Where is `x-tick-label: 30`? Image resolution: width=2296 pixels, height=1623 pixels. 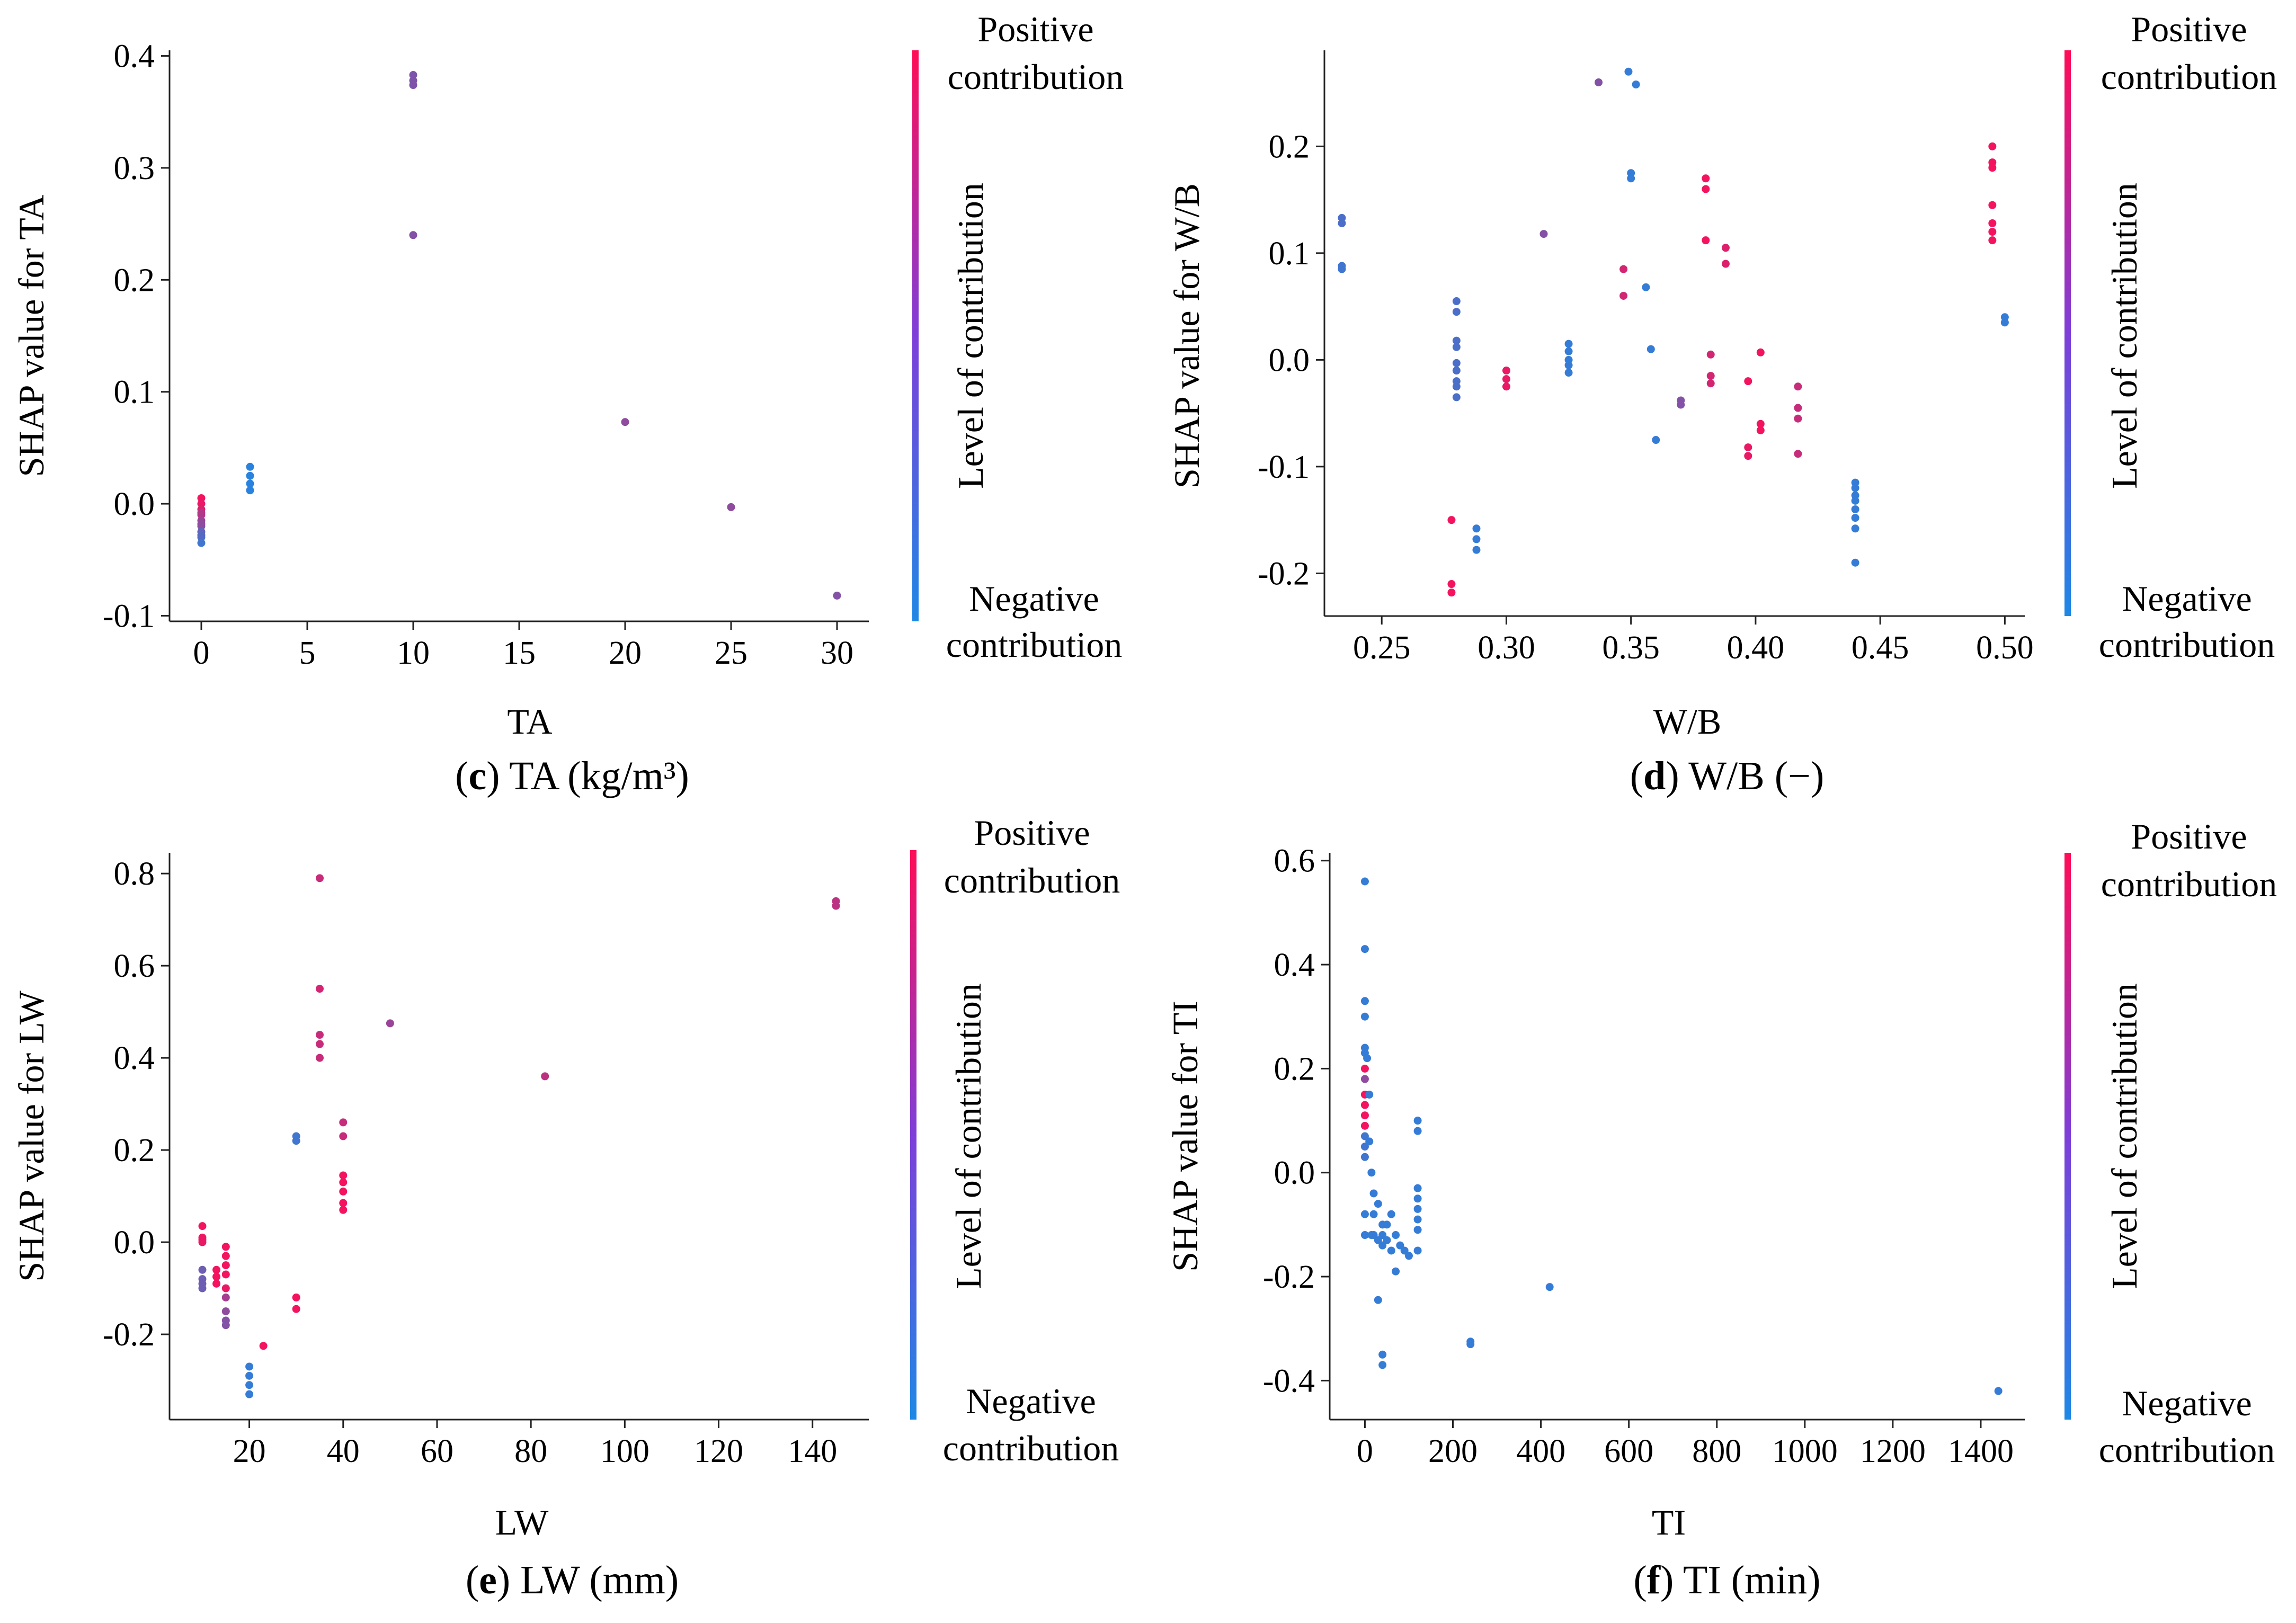 x-tick-label: 30 is located at coordinates (837, 653).